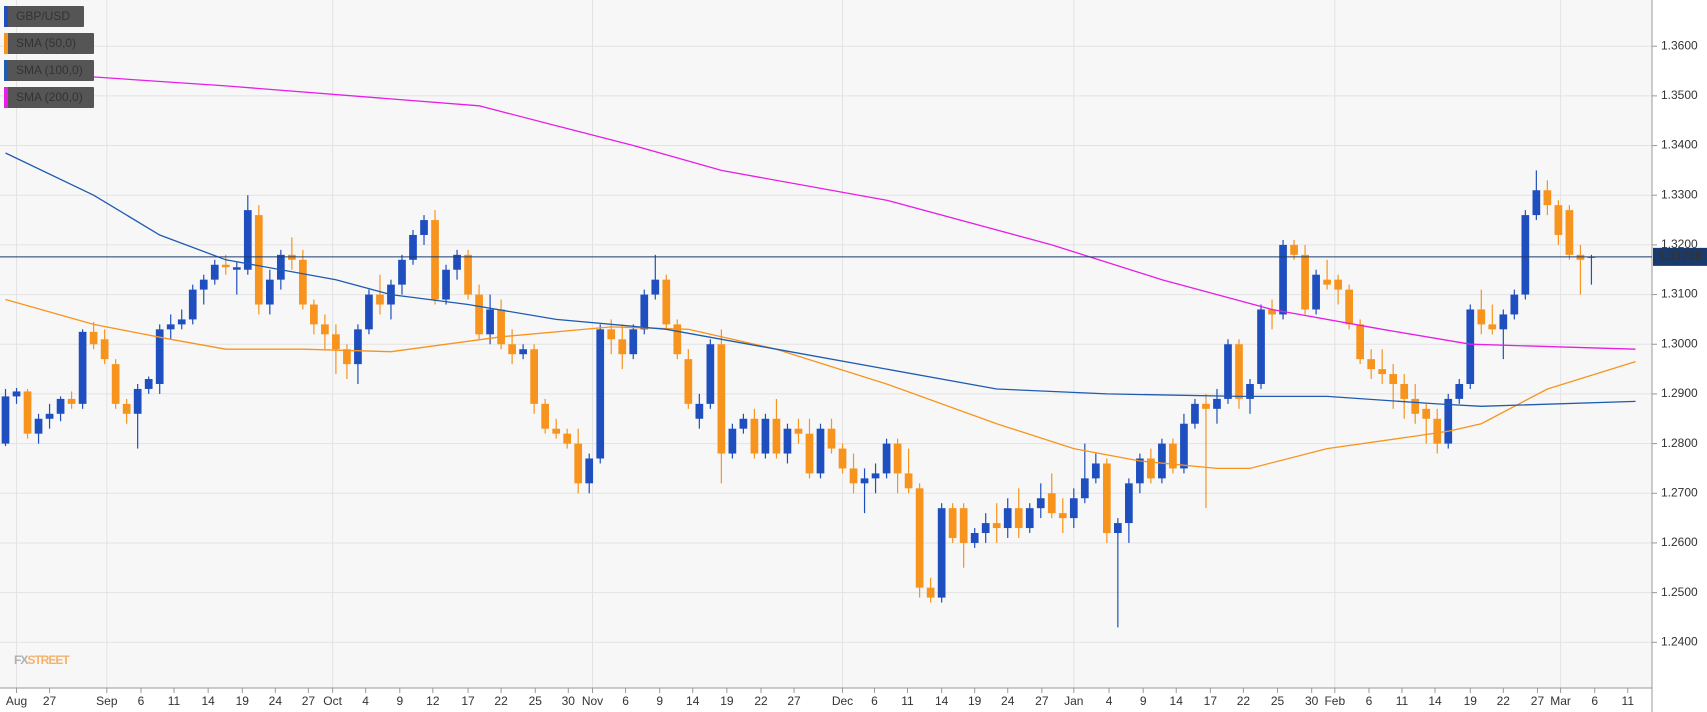 The image size is (1707, 712). Describe the element at coordinates (1679, 356) in the screenshot. I see `axis-background` at that location.